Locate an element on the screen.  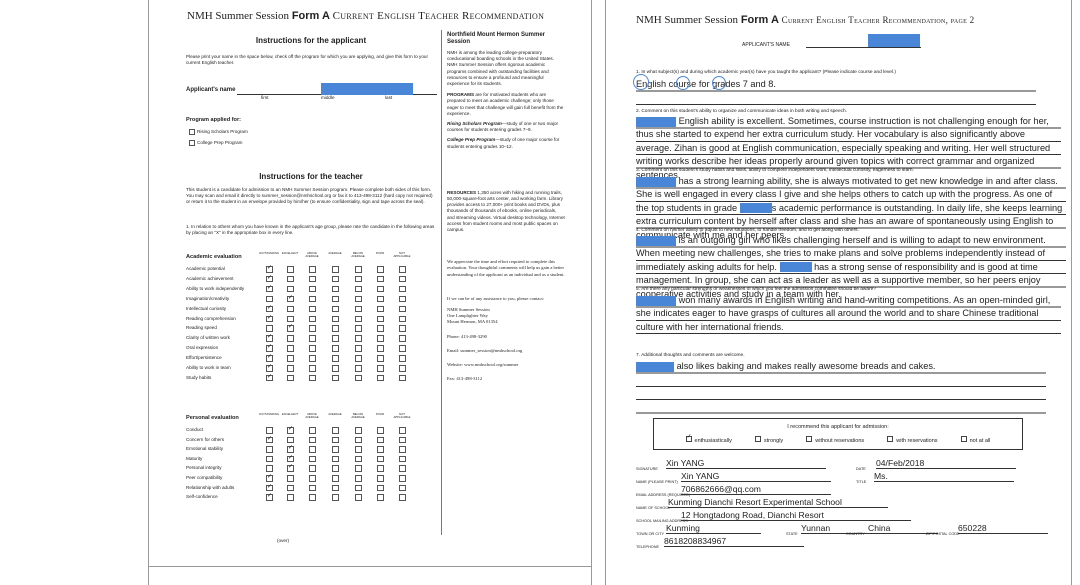
field-label: State is located at coordinates (792, 534).